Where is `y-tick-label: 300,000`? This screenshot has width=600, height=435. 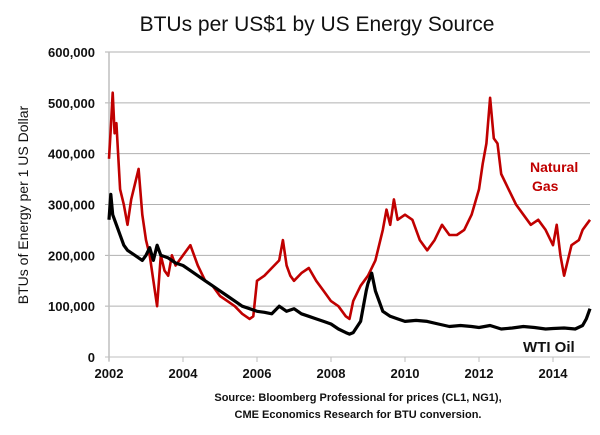
y-tick-label: 300,000 is located at coordinates (71, 205).